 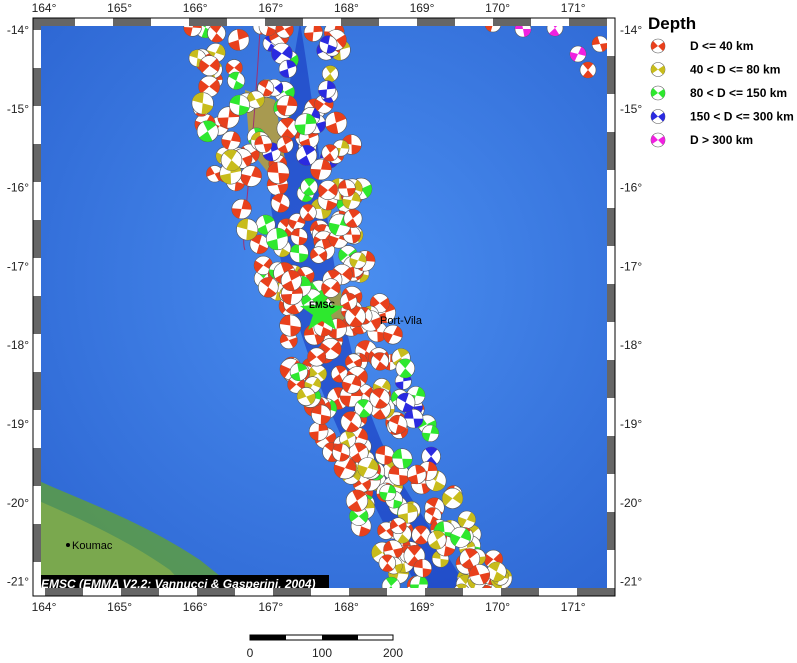 I want to click on lat-label: -16°, so click(x=18, y=188).